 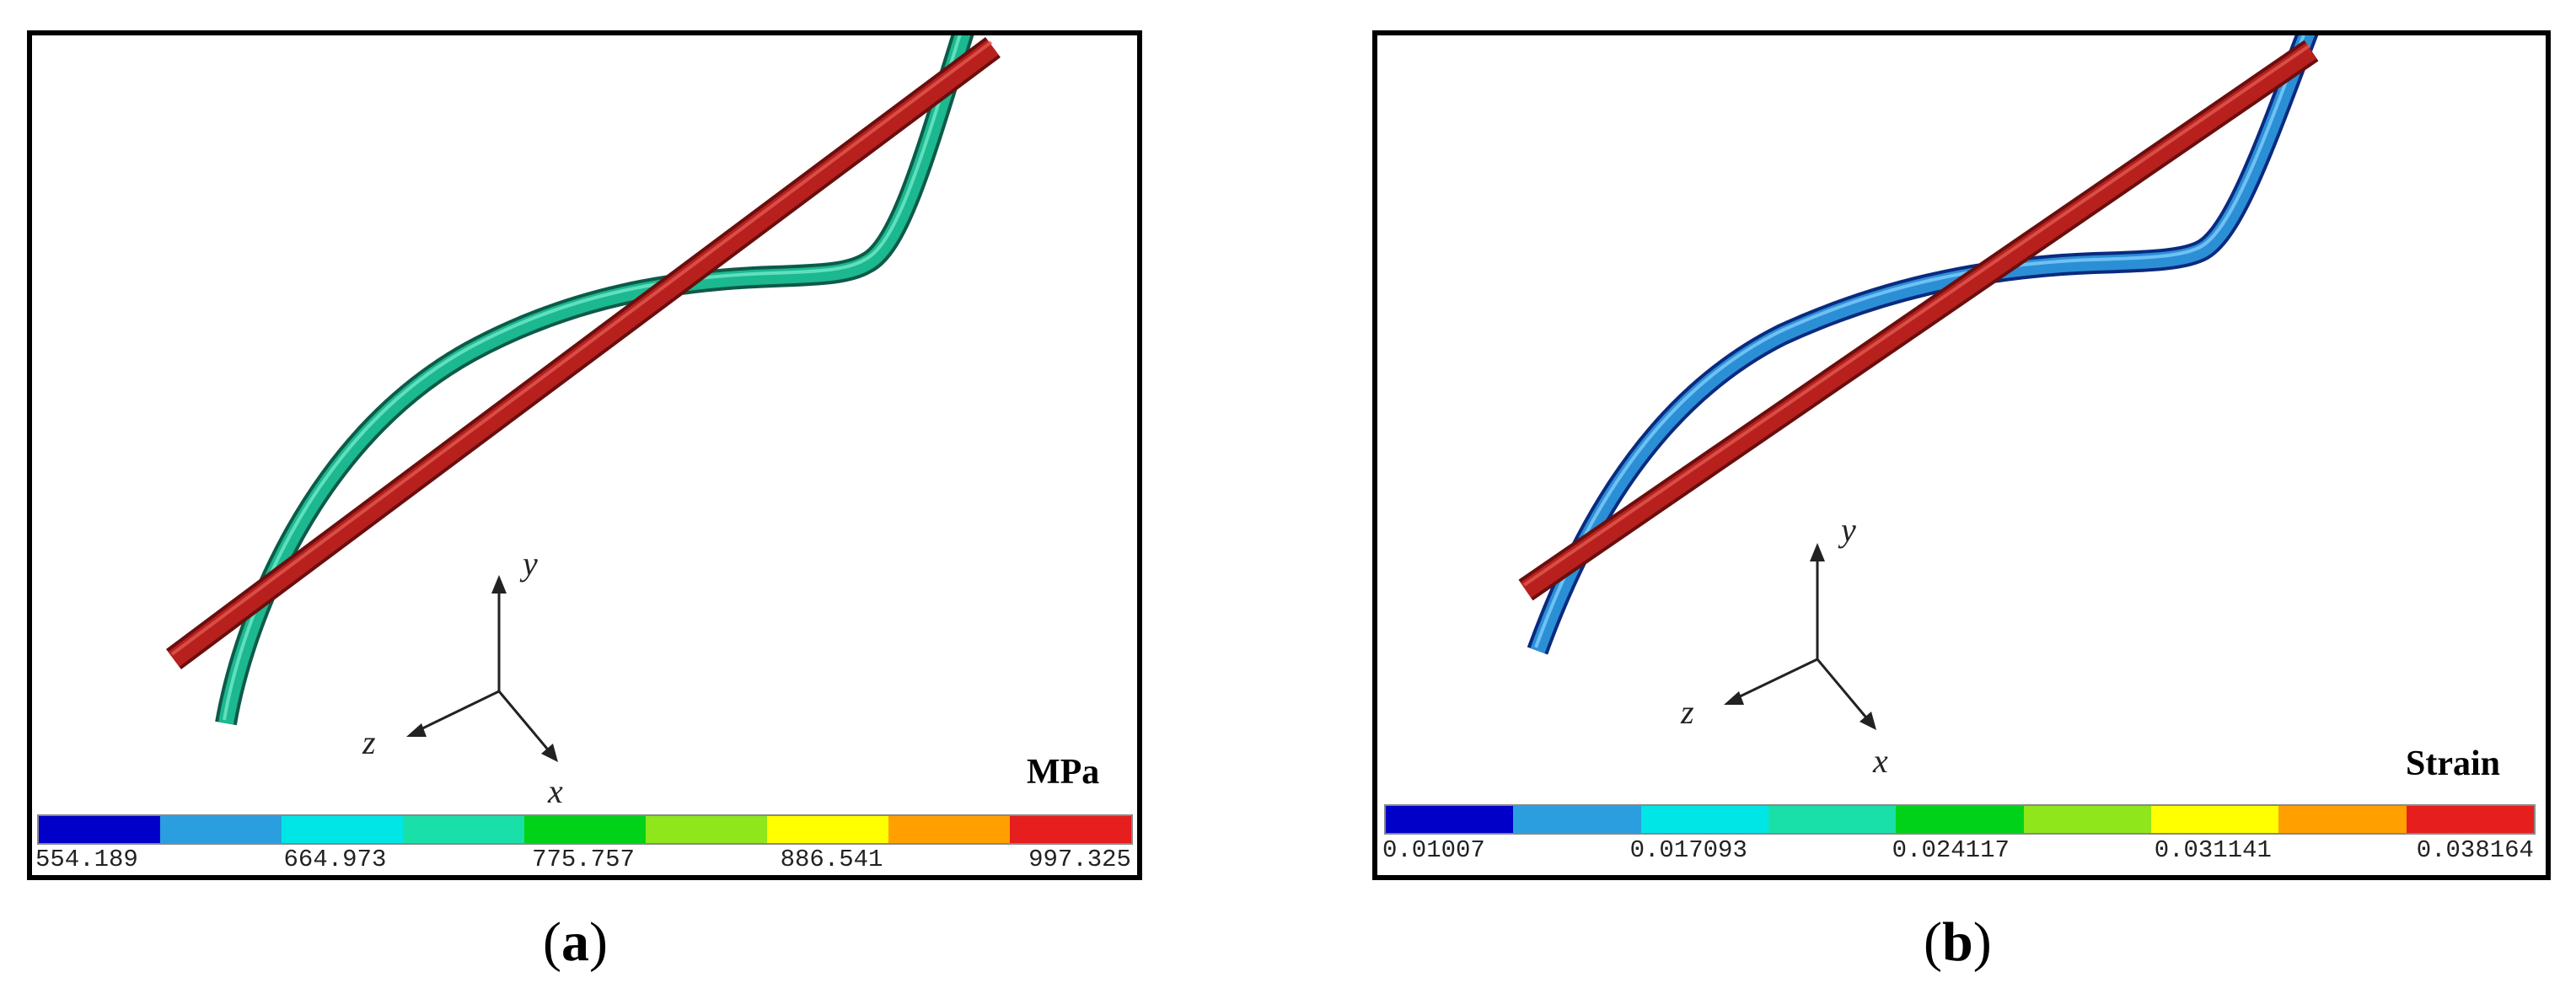 I want to click on unit-label: Strain, so click(x=2453, y=764).